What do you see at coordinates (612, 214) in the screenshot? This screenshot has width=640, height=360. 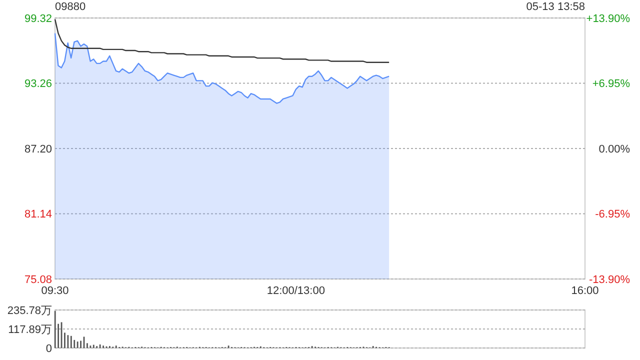 I see `y2-tick-label: -6.95%` at bounding box center [612, 214].